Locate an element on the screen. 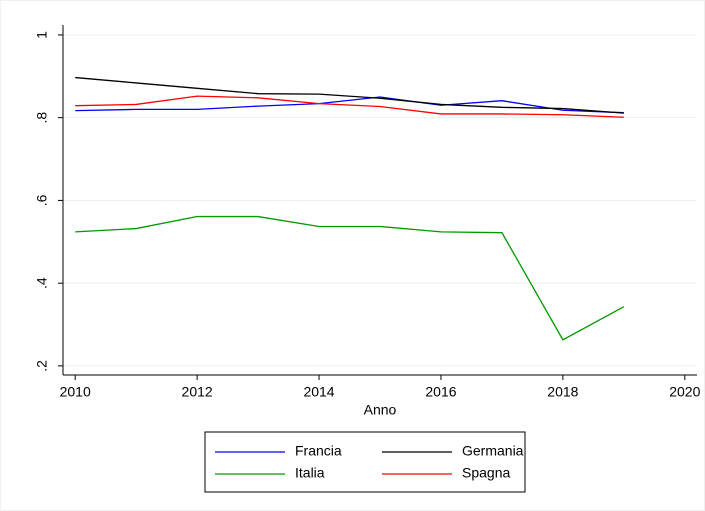  x-tick-label: 2014 is located at coordinates (318, 392).